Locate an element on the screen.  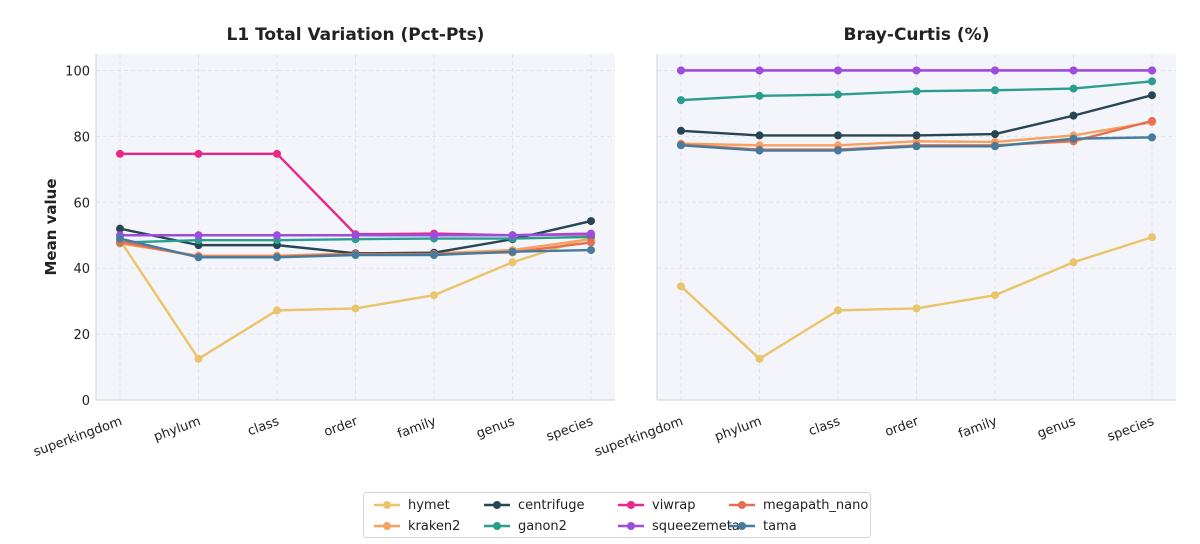
legend-item-kraken2: kraken2 is located at coordinates (416, 526).